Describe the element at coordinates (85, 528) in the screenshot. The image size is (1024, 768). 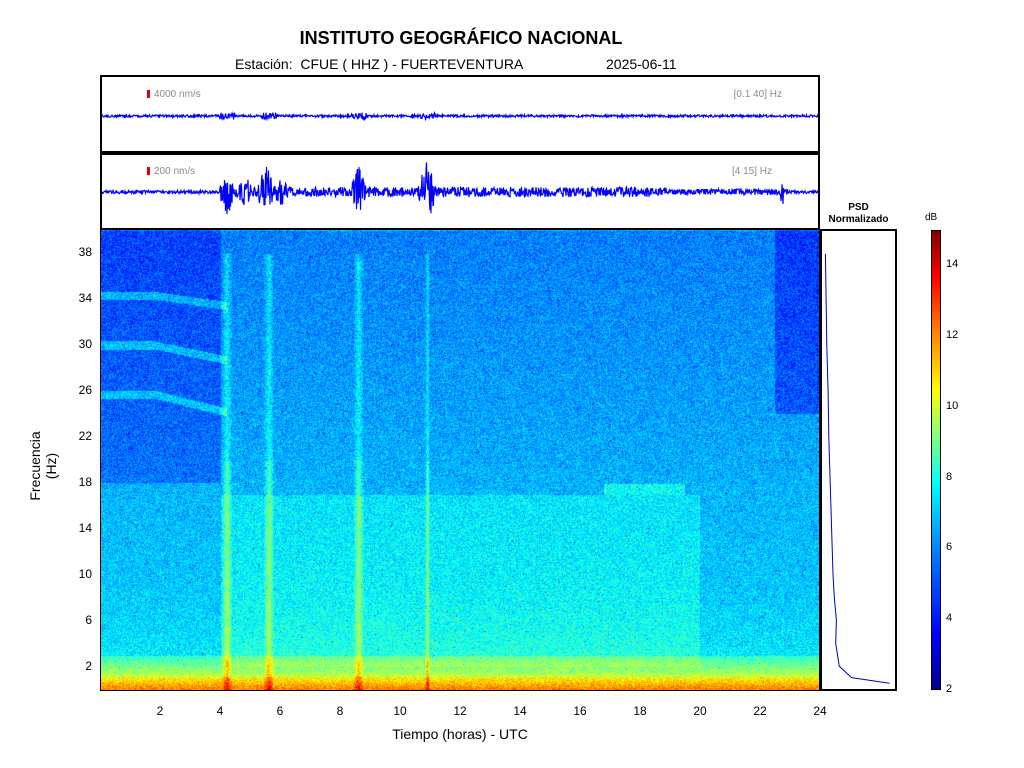
I see `y-tick-label: 14` at that location.